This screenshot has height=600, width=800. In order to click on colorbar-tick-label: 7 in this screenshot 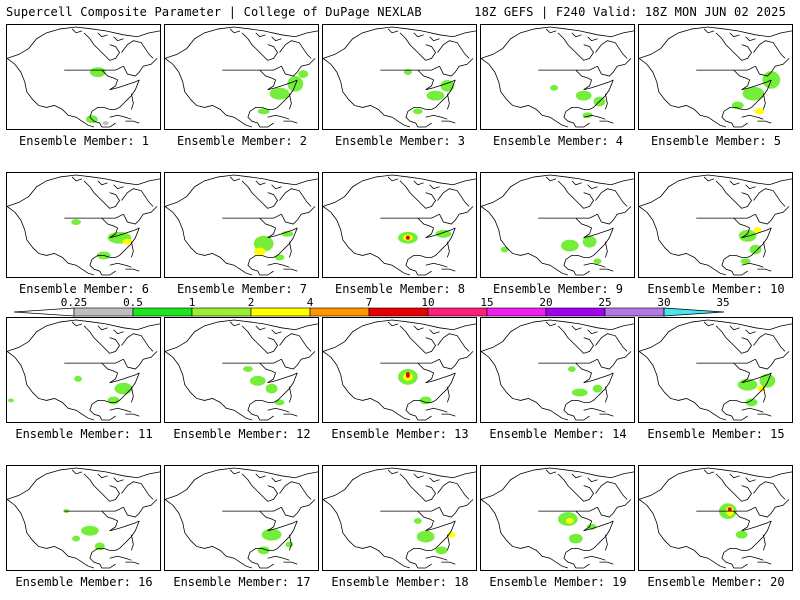, I will do `click(369, 302)`.